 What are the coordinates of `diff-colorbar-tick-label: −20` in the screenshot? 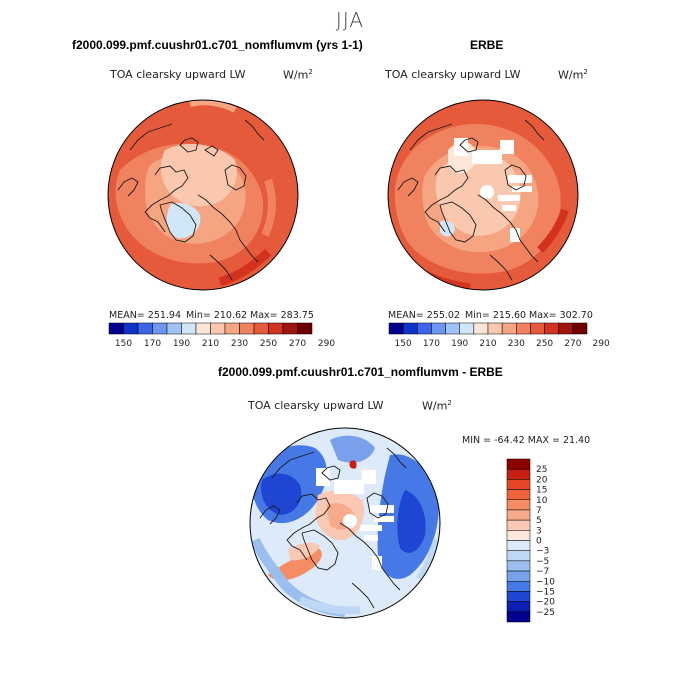 It's located at (545, 603).